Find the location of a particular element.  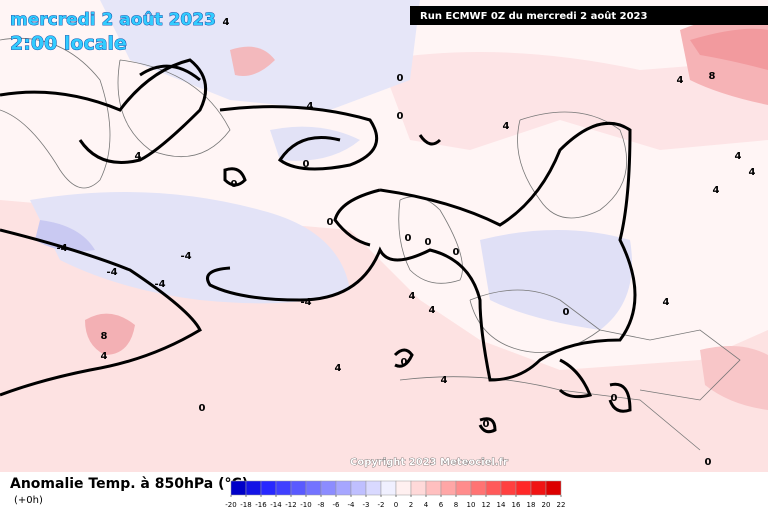

scale-tick-label: 0 is located at coordinates (396, 505).